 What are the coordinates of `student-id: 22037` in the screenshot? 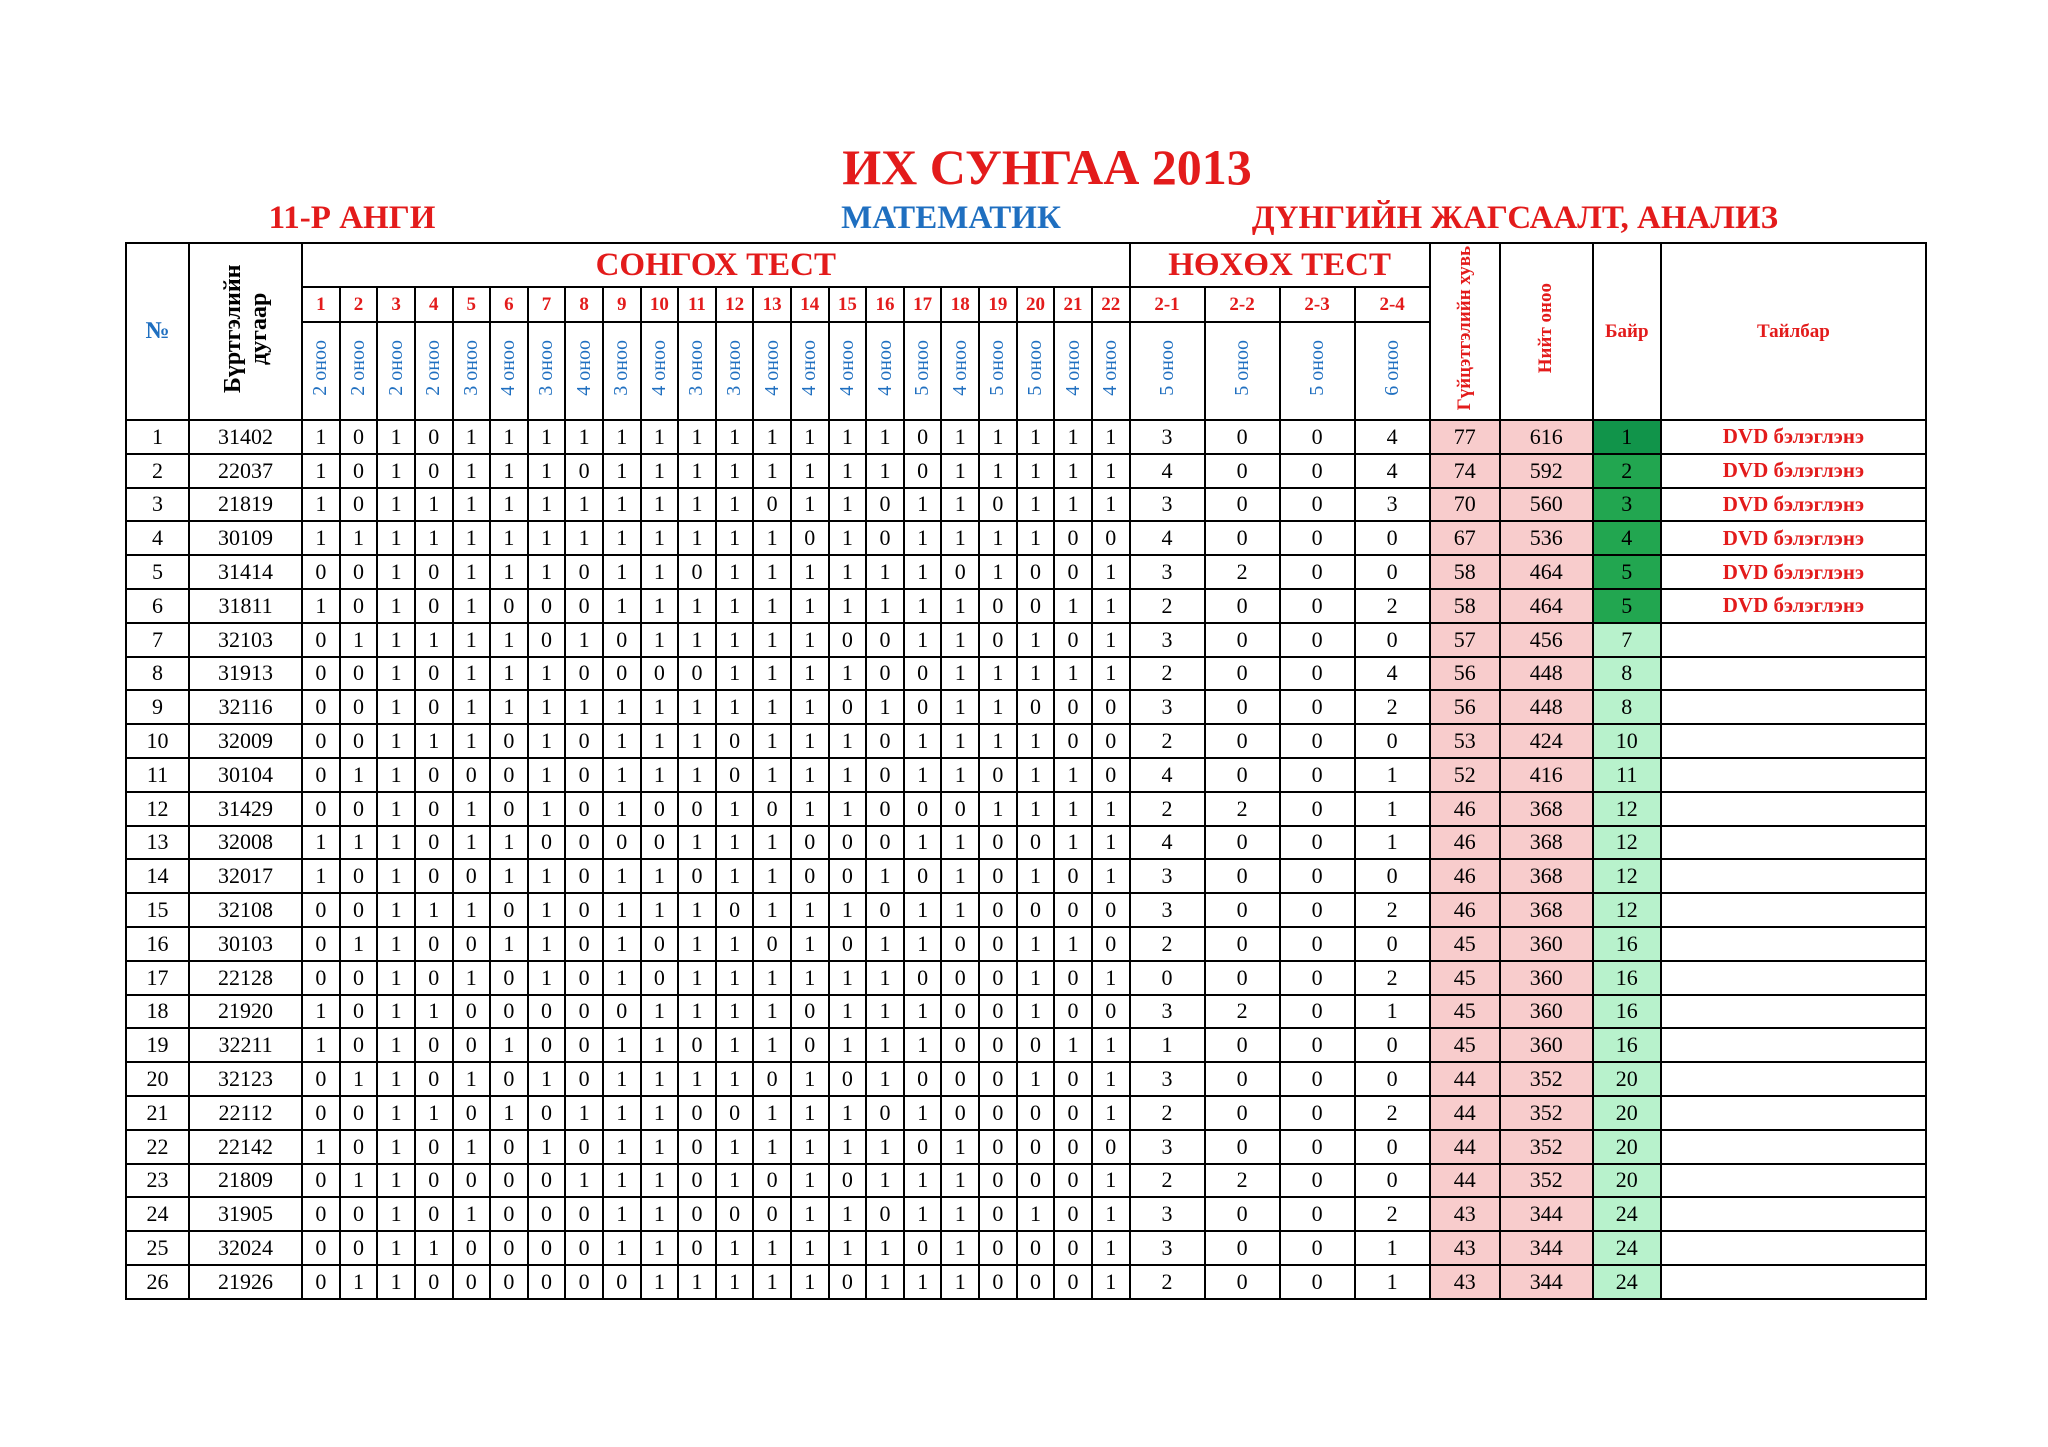 It's located at (246, 470).